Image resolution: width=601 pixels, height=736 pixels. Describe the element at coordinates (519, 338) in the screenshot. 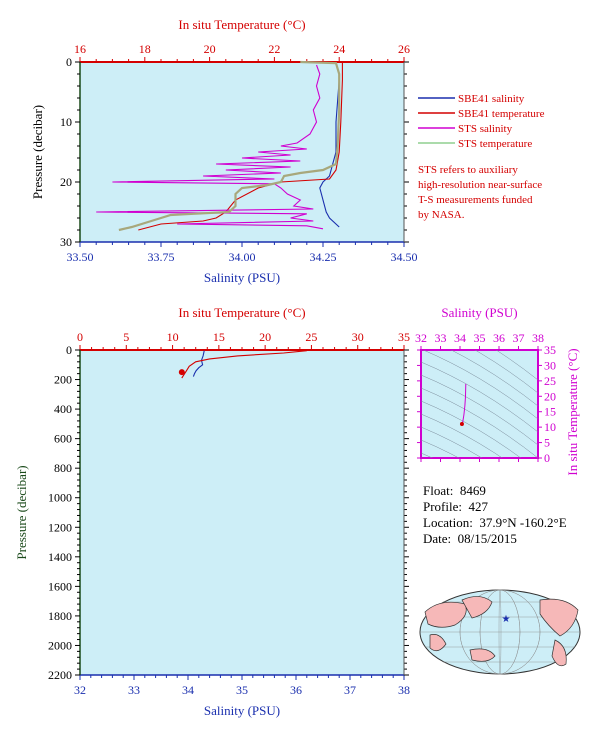

I see `ts-x-tick-label: 37` at that location.